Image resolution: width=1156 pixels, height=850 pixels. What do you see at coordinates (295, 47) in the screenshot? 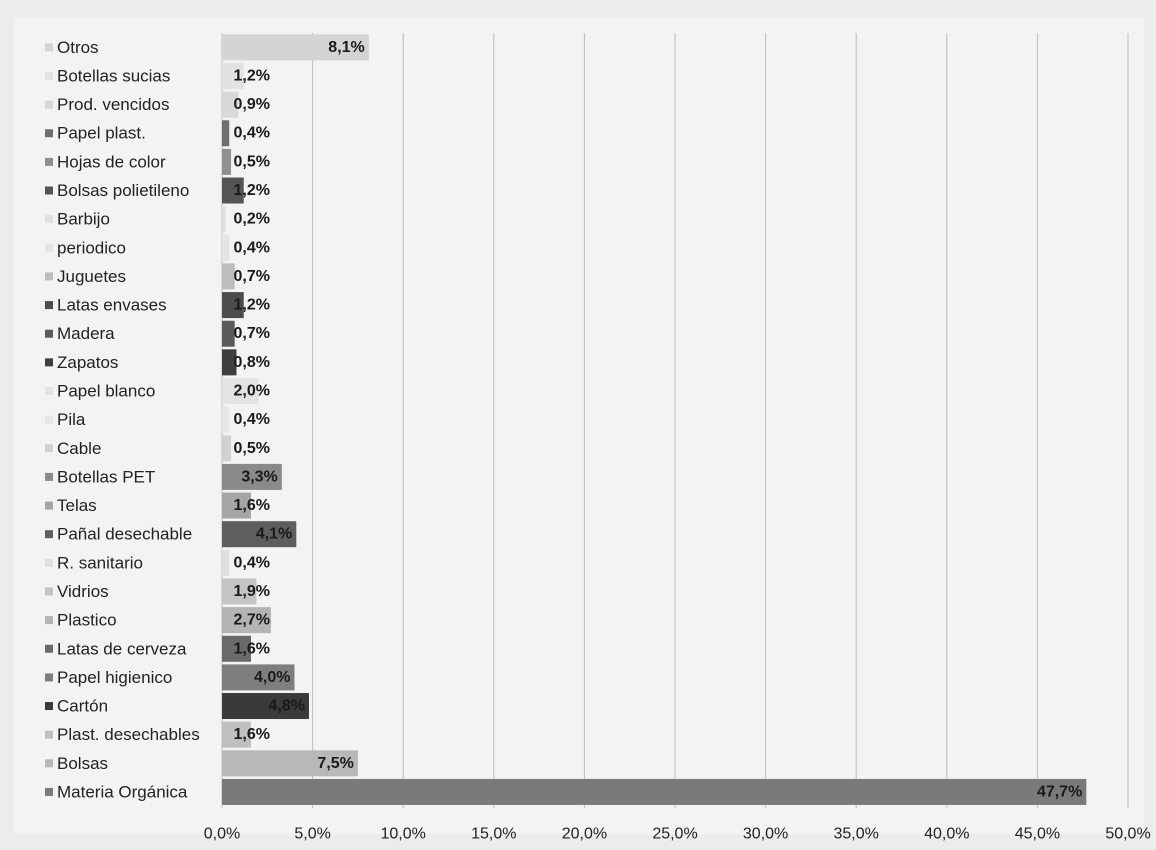
I see `bar-otros` at bounding box center [295, 47].